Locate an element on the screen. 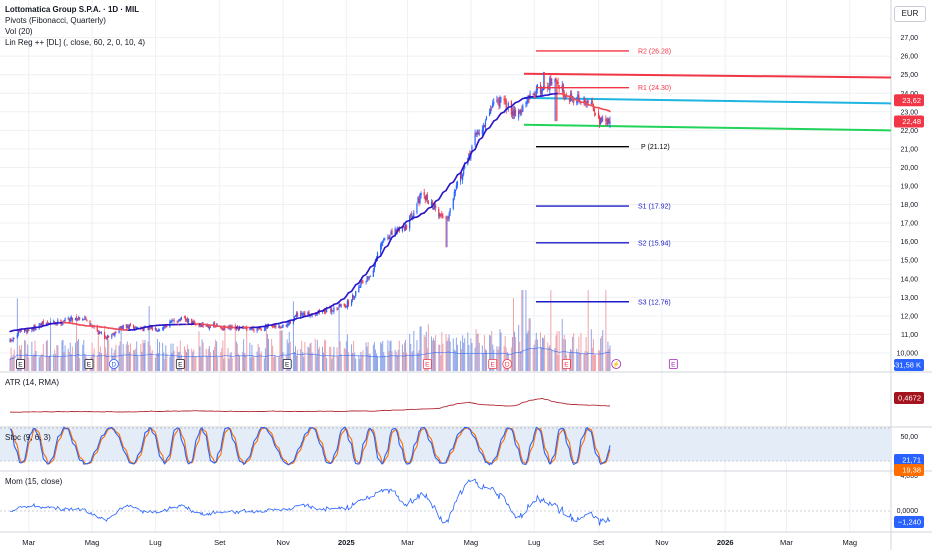 Image resolution: width=932 pixels, height=555 pixels. time-axis-tick: Nov is located at coordinates (662, 542).